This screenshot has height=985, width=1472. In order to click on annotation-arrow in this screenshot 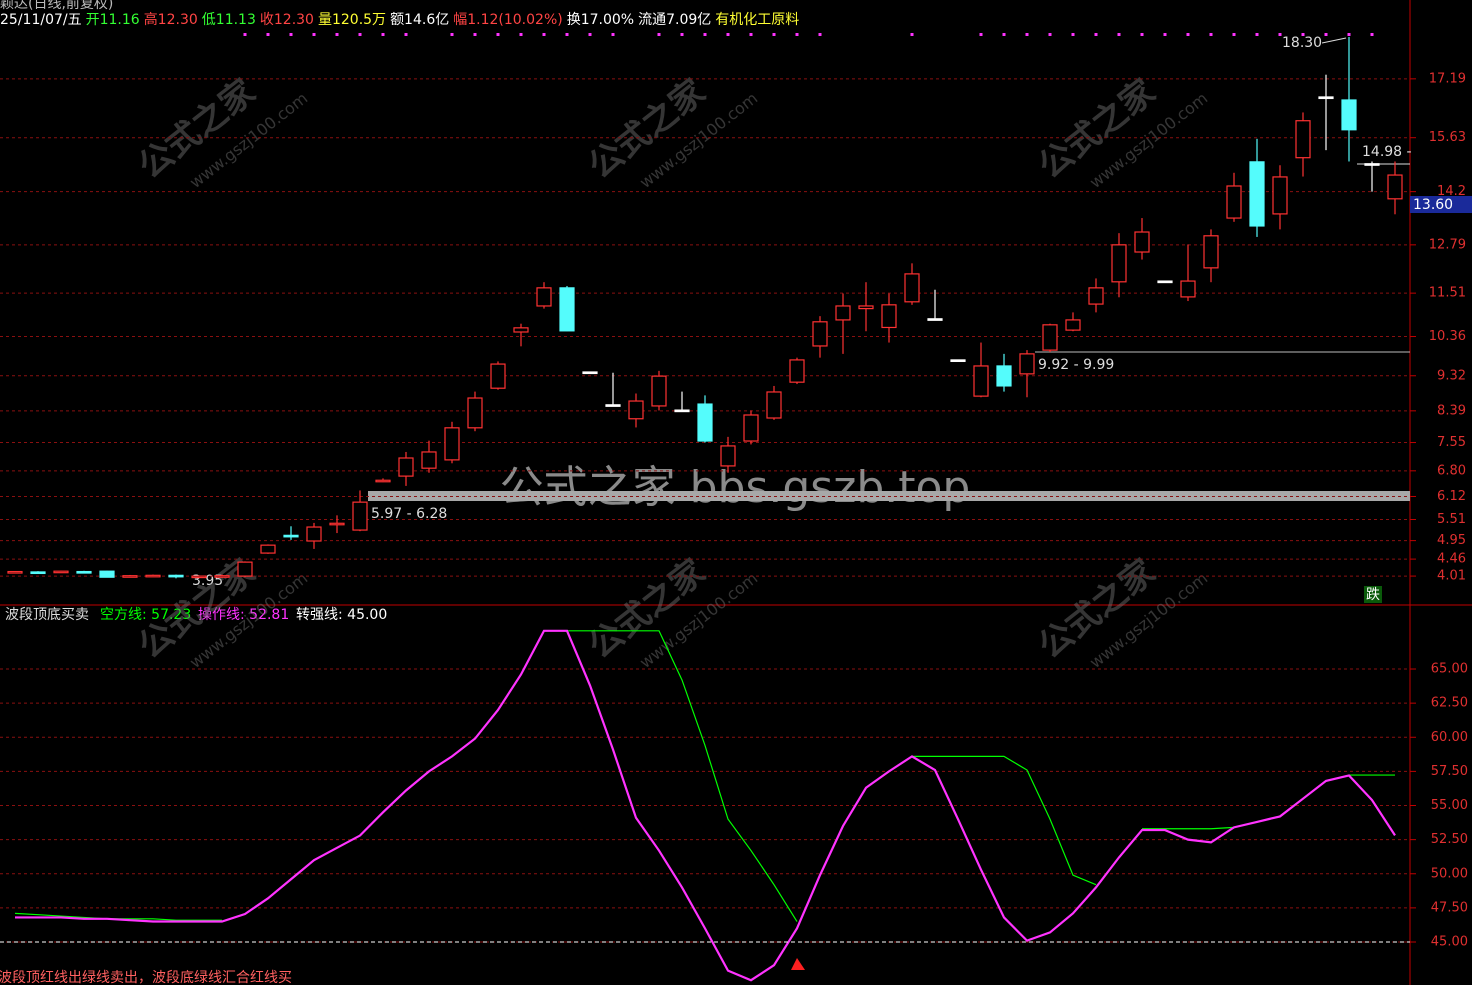, I will do `click(1334, 40)`.